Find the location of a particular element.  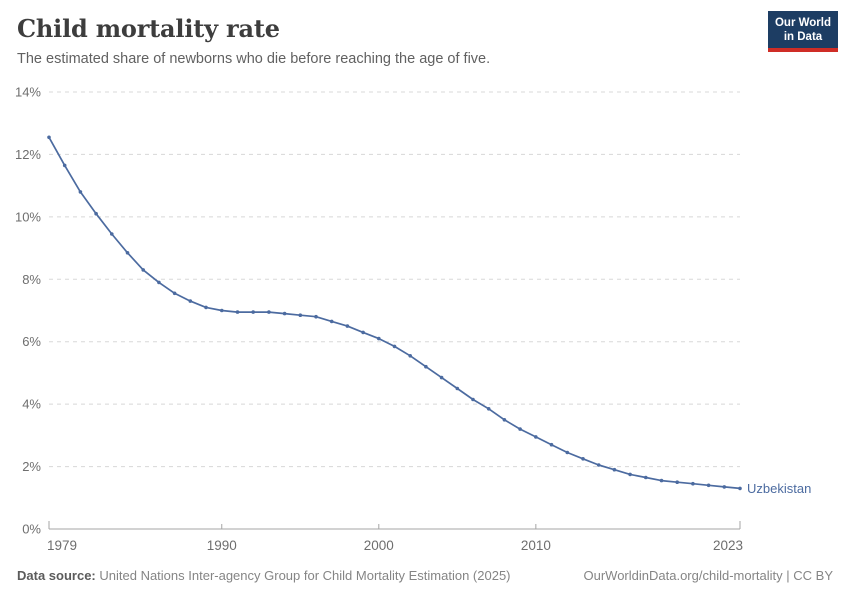

x-tick-label: 1979 is located at coordinates (62, 545).